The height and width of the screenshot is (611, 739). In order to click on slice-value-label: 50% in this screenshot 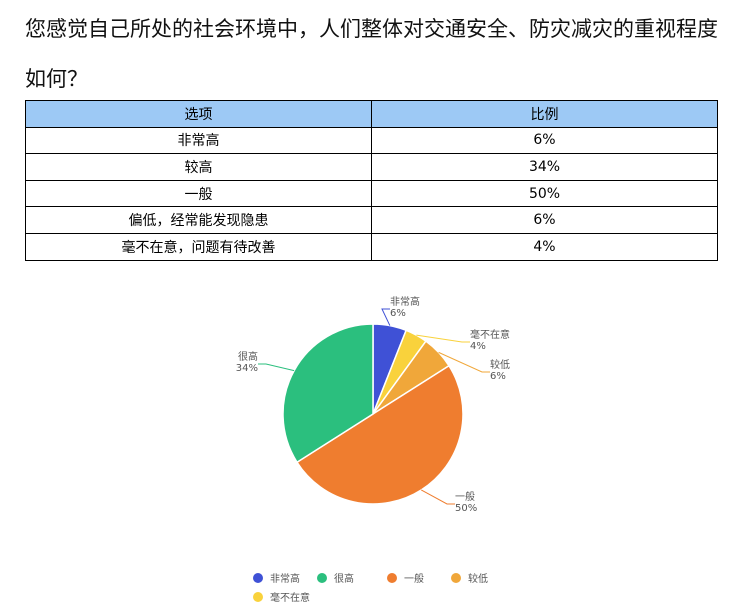, I will do `click(466, 508)`.